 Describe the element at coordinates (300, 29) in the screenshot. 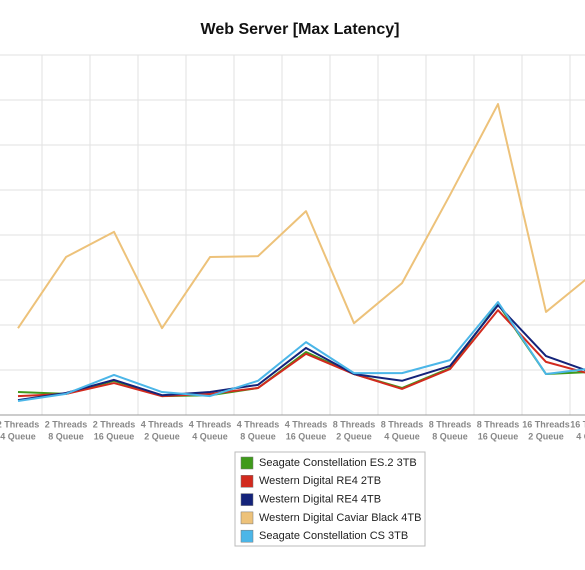

I see `chart-title: Web Server [Max Latency]` at that location.